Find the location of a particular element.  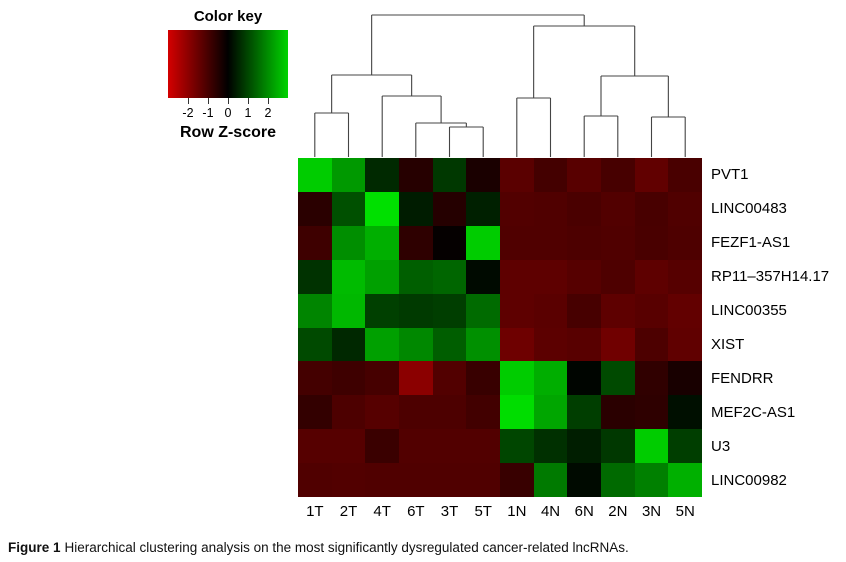

col-label: 6T is located at coordinates (416, 511).